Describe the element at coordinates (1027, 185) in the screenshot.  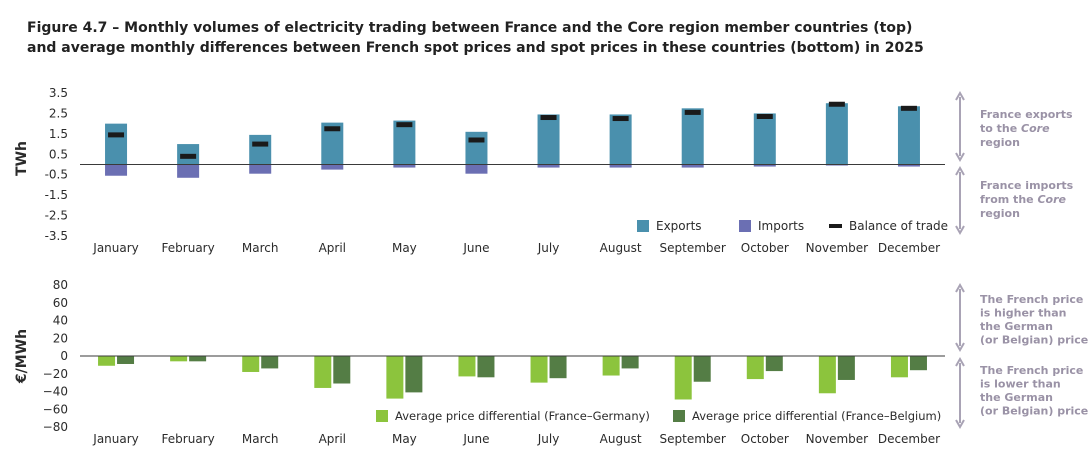
I see `annotation-imports-line-1: France imports` at that location.